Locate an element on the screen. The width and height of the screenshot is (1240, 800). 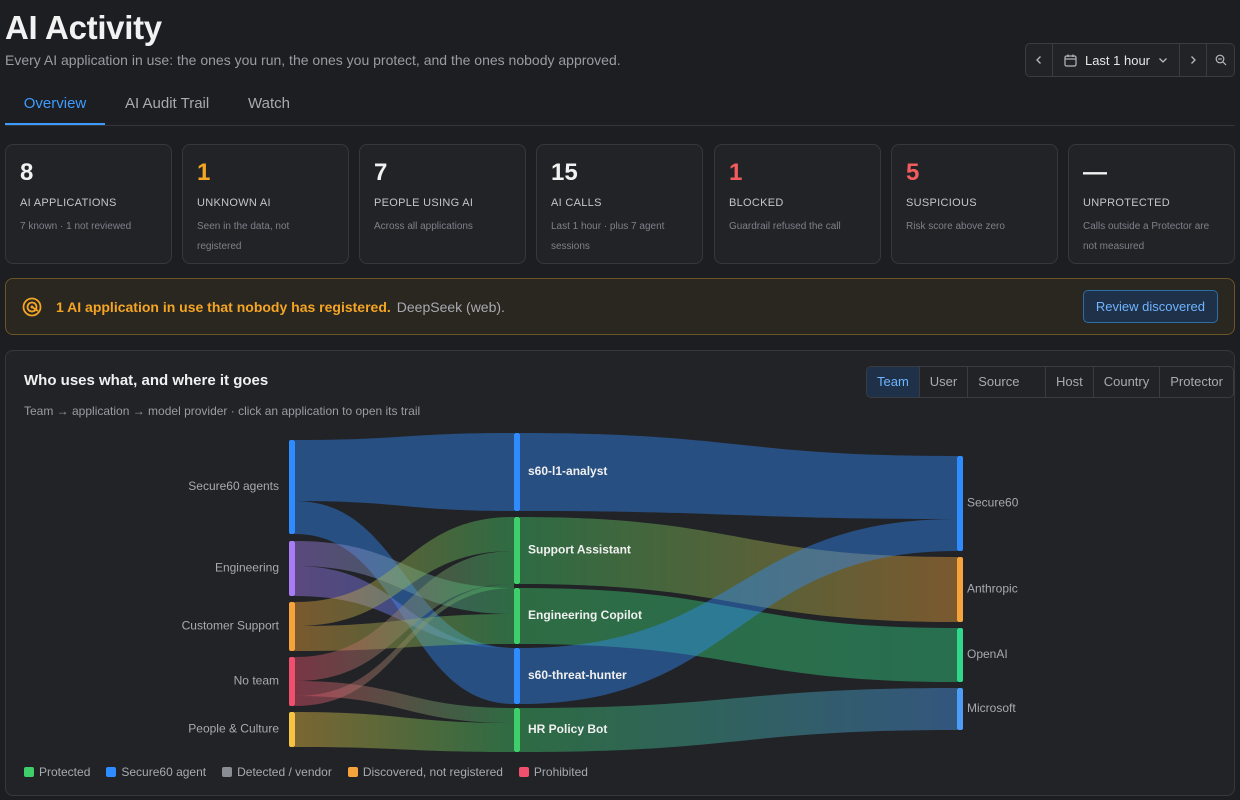
chevron-right-icon is located at coordinates (1193, 60).